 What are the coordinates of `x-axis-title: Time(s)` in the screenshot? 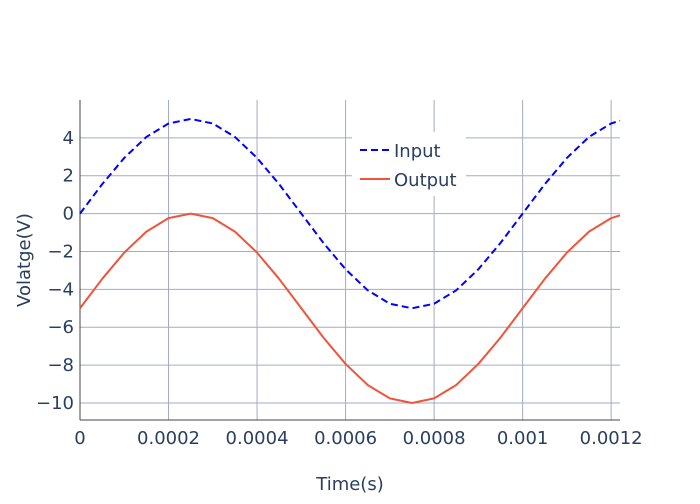 It's located at (349, 484).